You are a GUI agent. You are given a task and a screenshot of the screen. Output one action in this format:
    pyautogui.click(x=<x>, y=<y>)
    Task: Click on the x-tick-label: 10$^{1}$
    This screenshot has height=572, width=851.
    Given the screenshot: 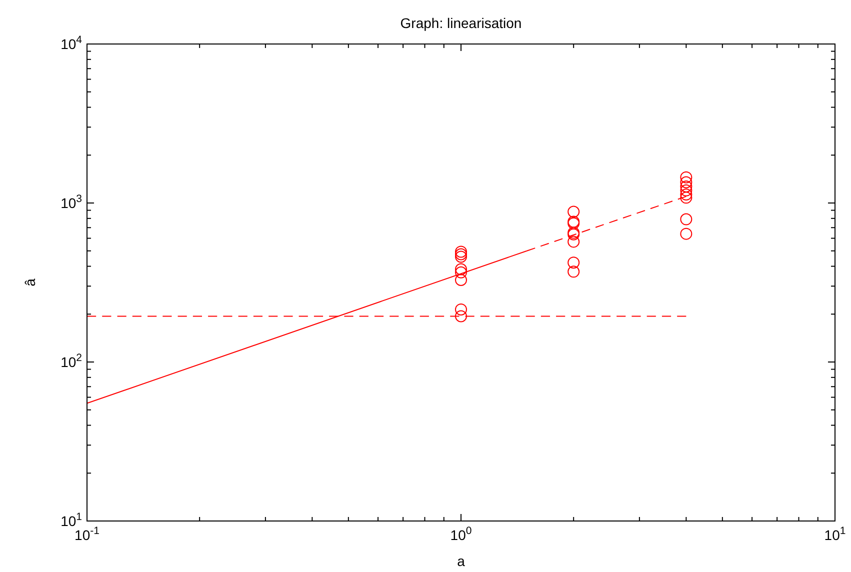 What is the action you would take?
    pyautogui.click(x=835, y=534)
    